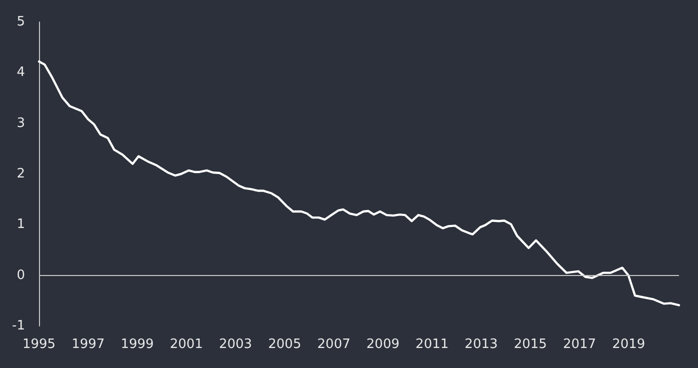 Image resolution: width=698 pixels, height=368 pixels. I want to click on x-tick-label: 1995, so click(39, 344).